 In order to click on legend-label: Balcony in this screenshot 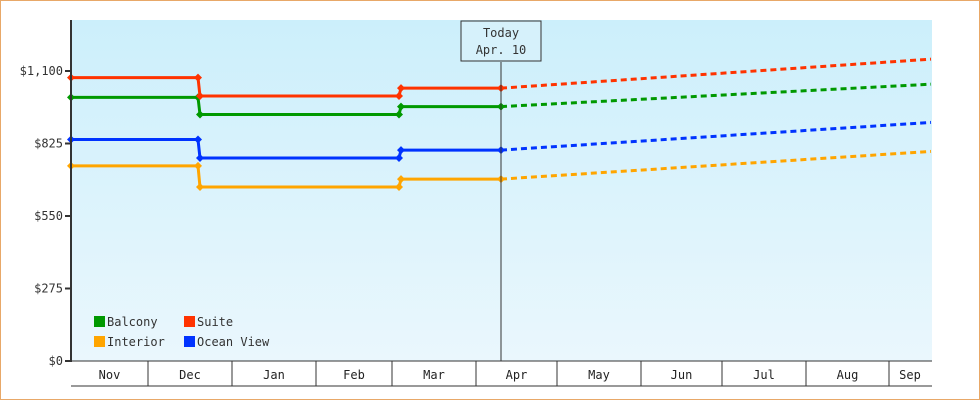, I will do `click(132, 322)`.